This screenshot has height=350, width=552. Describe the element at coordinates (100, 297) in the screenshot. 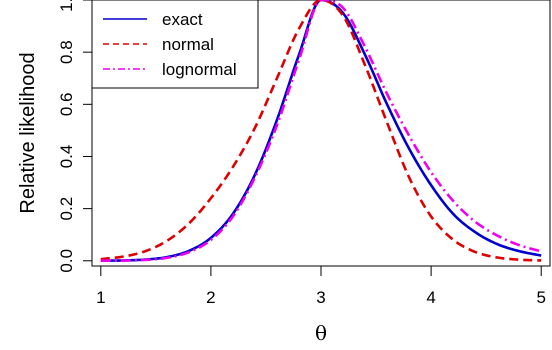

I see `x-tick-label: 1` at that location.